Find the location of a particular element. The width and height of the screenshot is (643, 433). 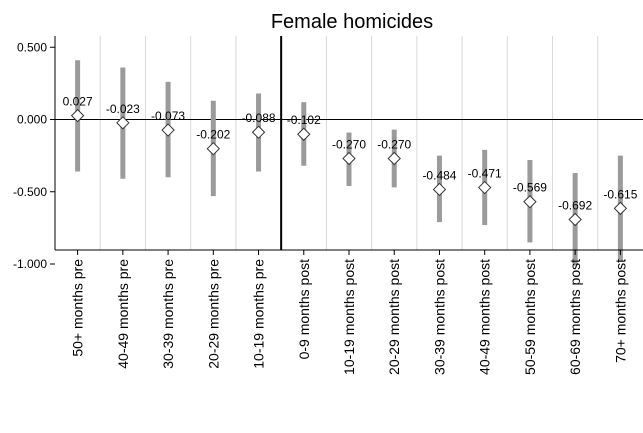

x-tick-label: 40-49 months post is located at coordinates (485, 317).